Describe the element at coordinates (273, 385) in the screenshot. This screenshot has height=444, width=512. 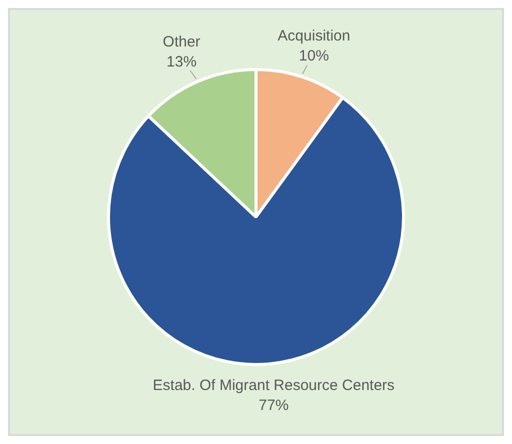
I see `slice-label: Estab. Of Migrant Resource Centers` at that location.